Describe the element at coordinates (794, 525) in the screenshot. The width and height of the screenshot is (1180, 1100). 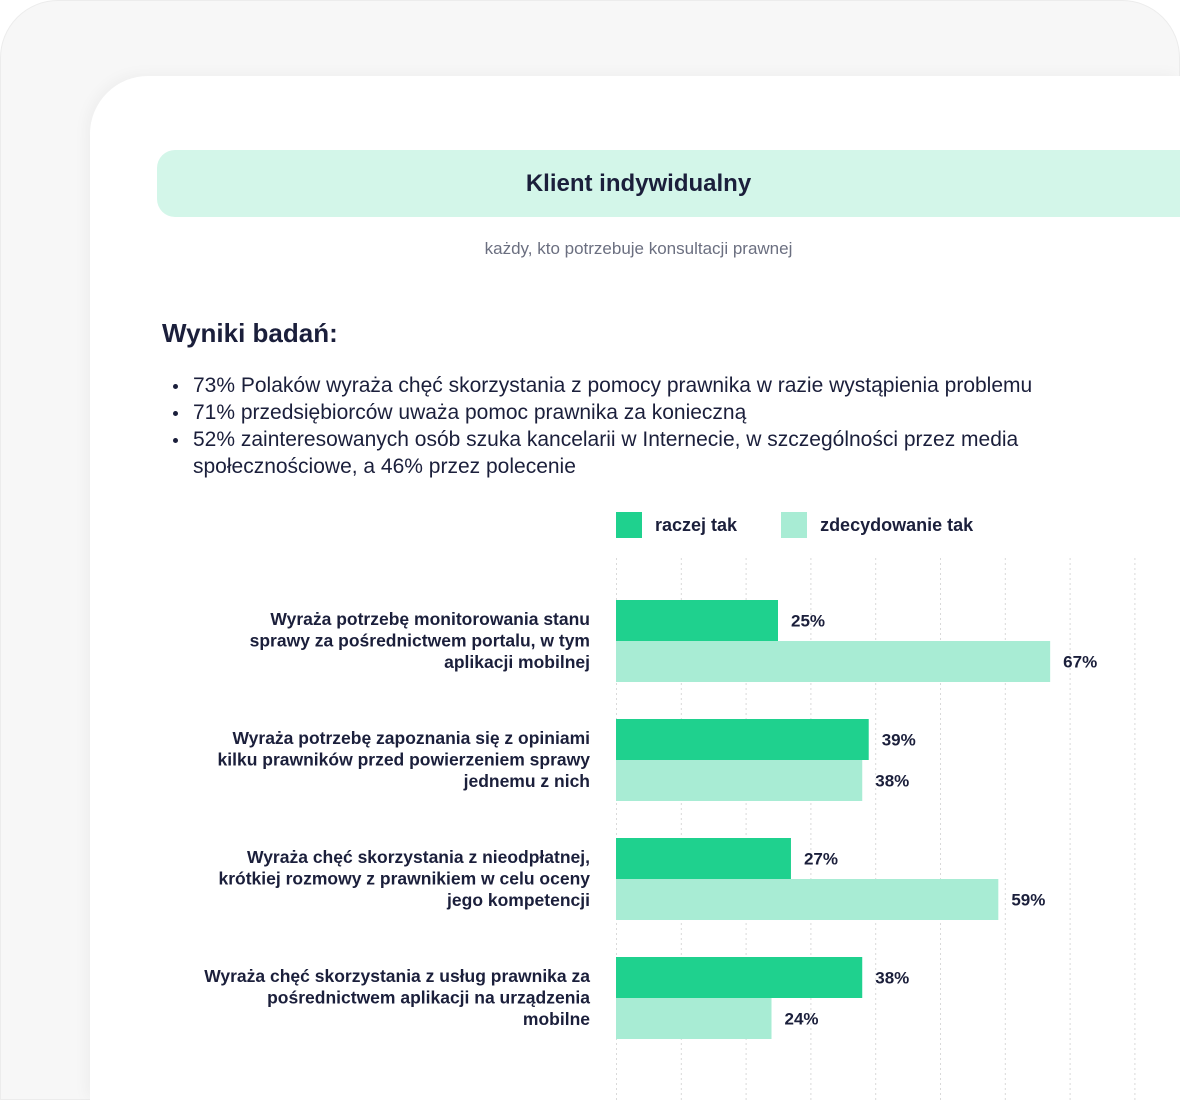
I see `legend-swatch-zdecydowanie-tak` at that location.